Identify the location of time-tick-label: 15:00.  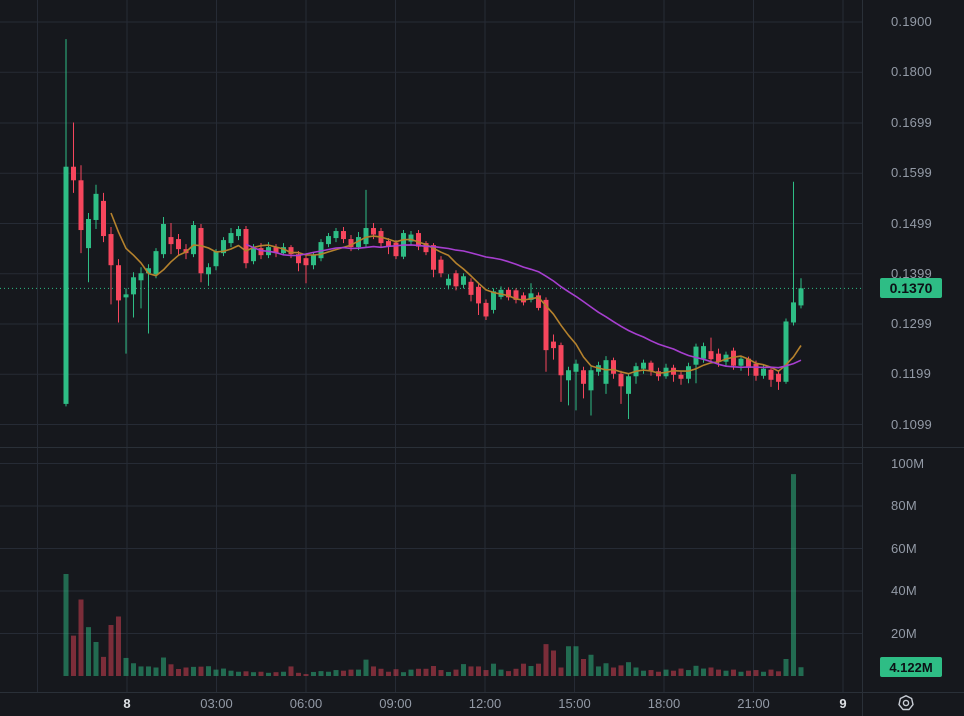
(574, 703).